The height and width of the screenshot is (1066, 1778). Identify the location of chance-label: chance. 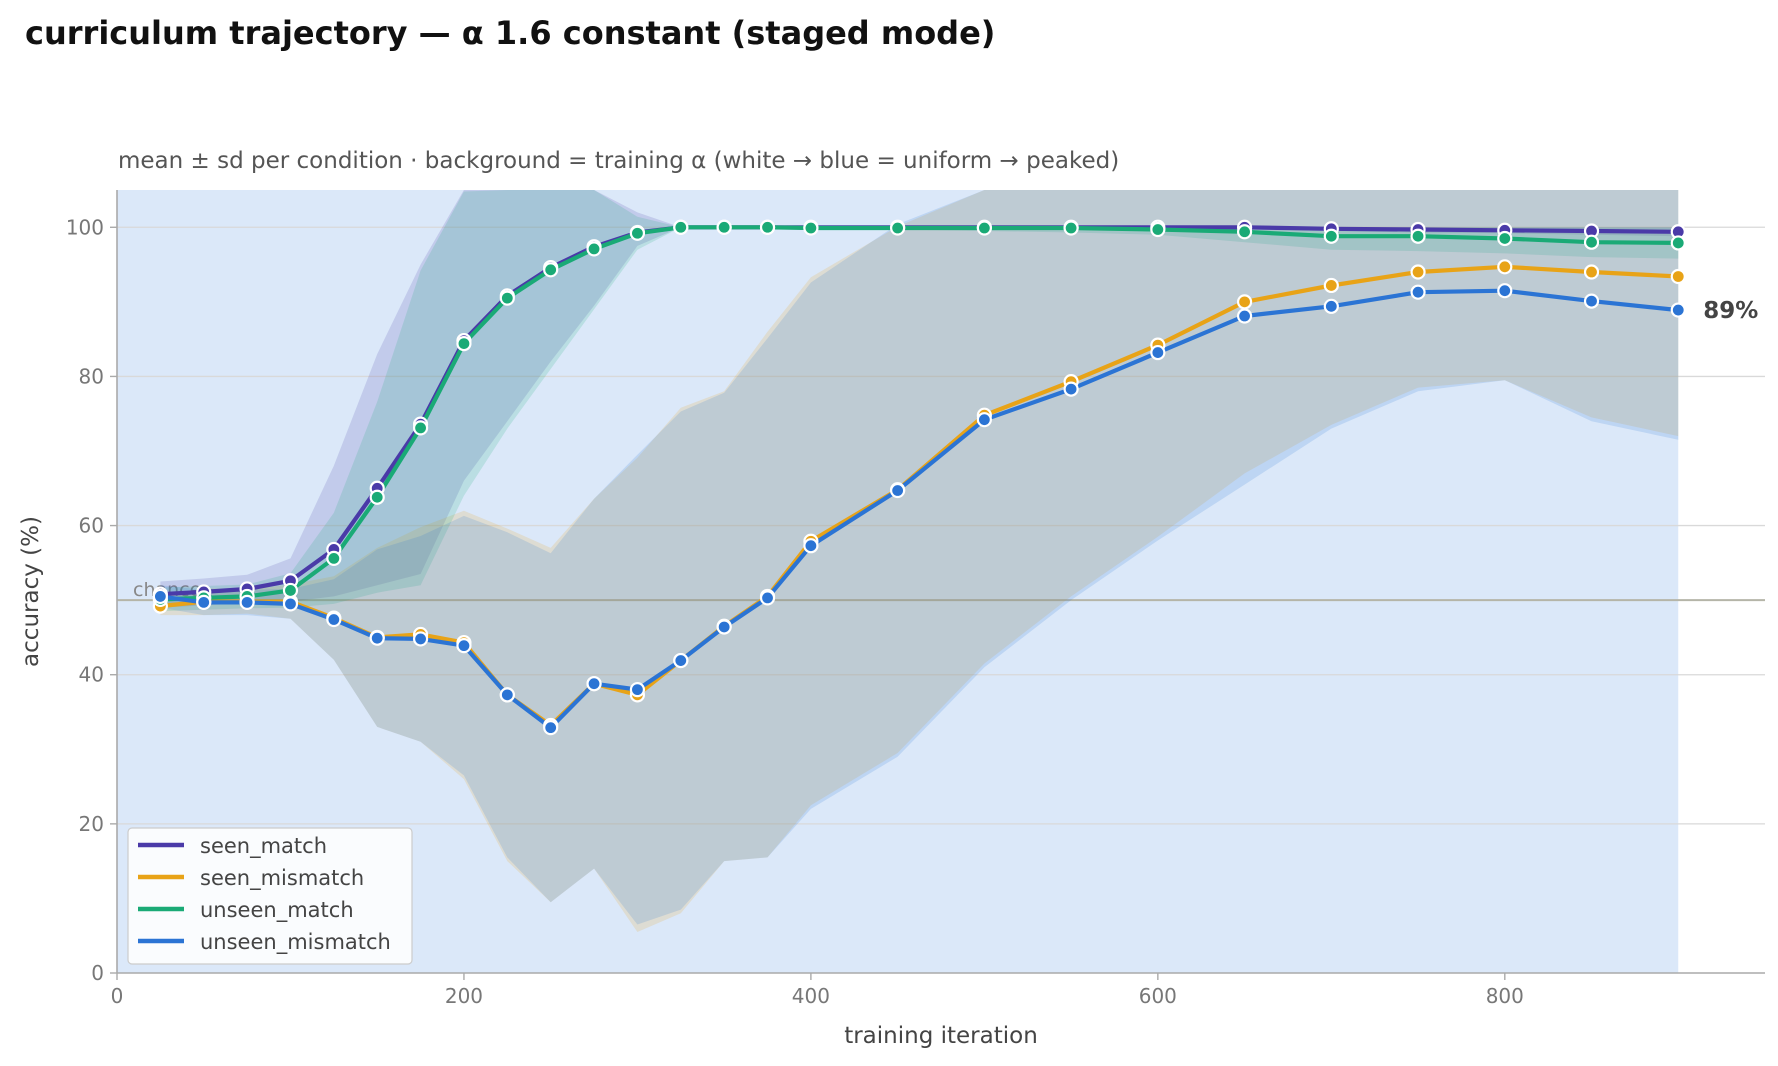
(167, 590).